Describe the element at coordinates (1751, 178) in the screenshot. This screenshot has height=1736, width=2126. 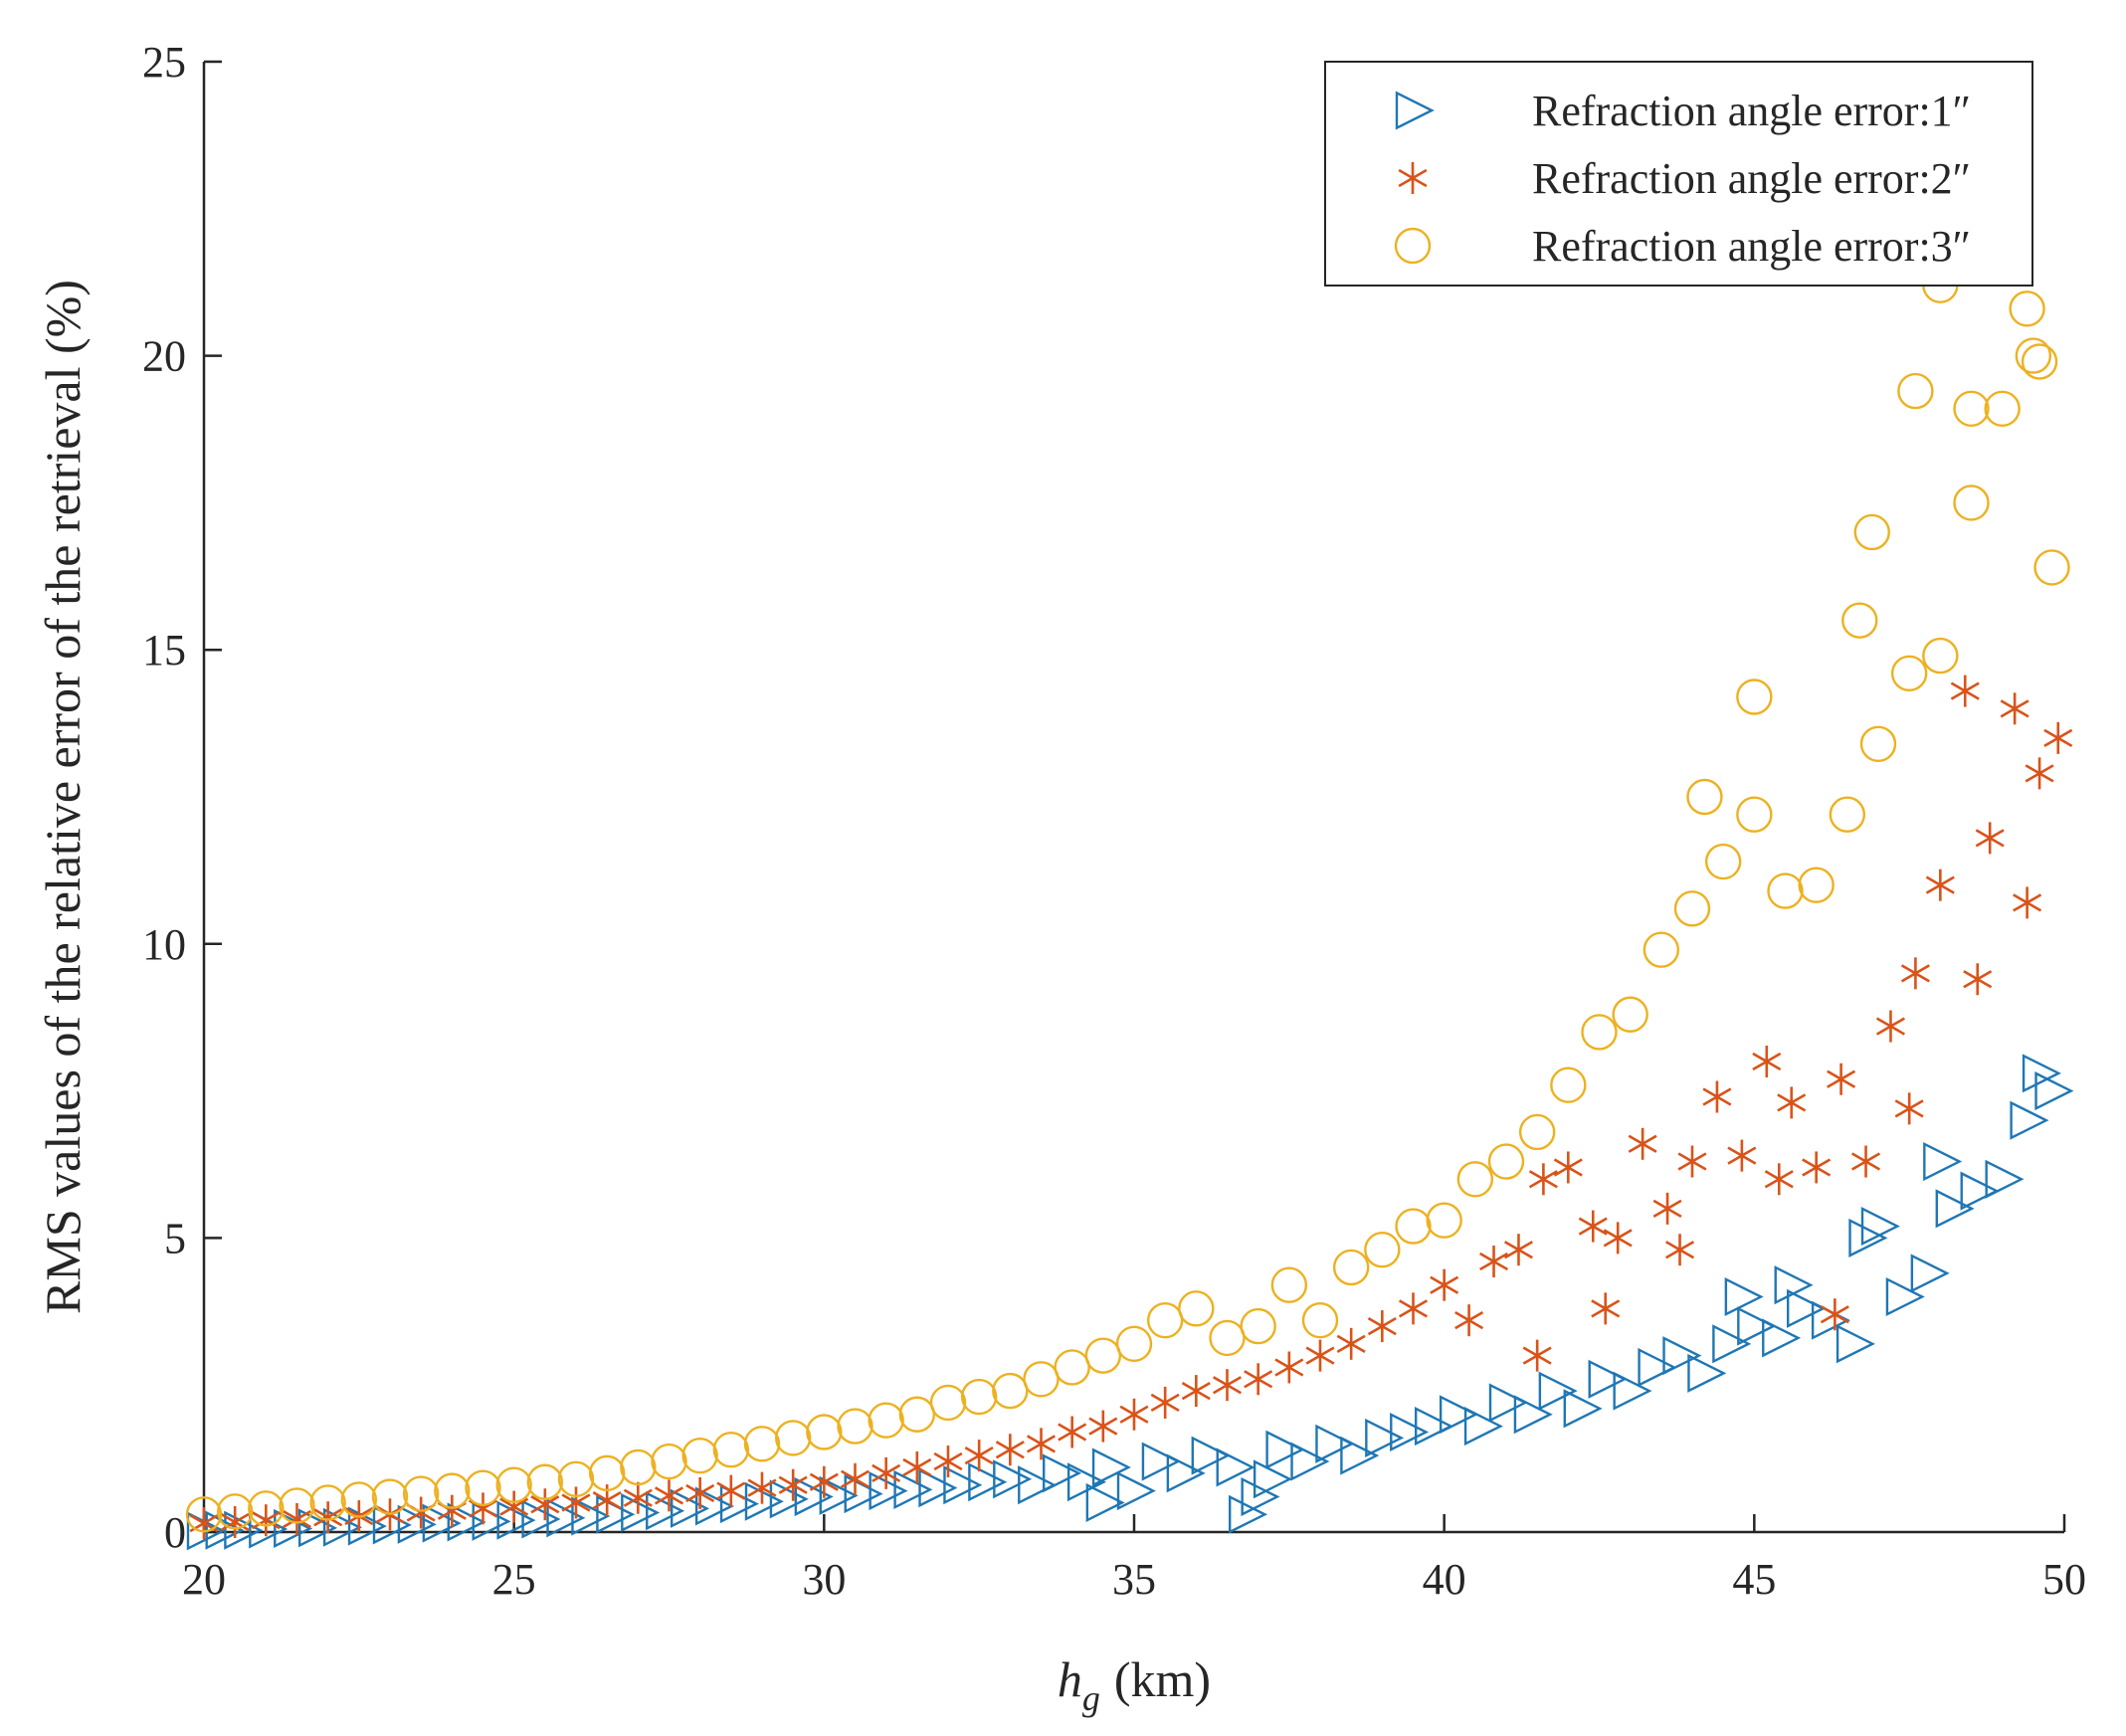
I see `legend-entry-2: Refraction angle error:2″` at that location.